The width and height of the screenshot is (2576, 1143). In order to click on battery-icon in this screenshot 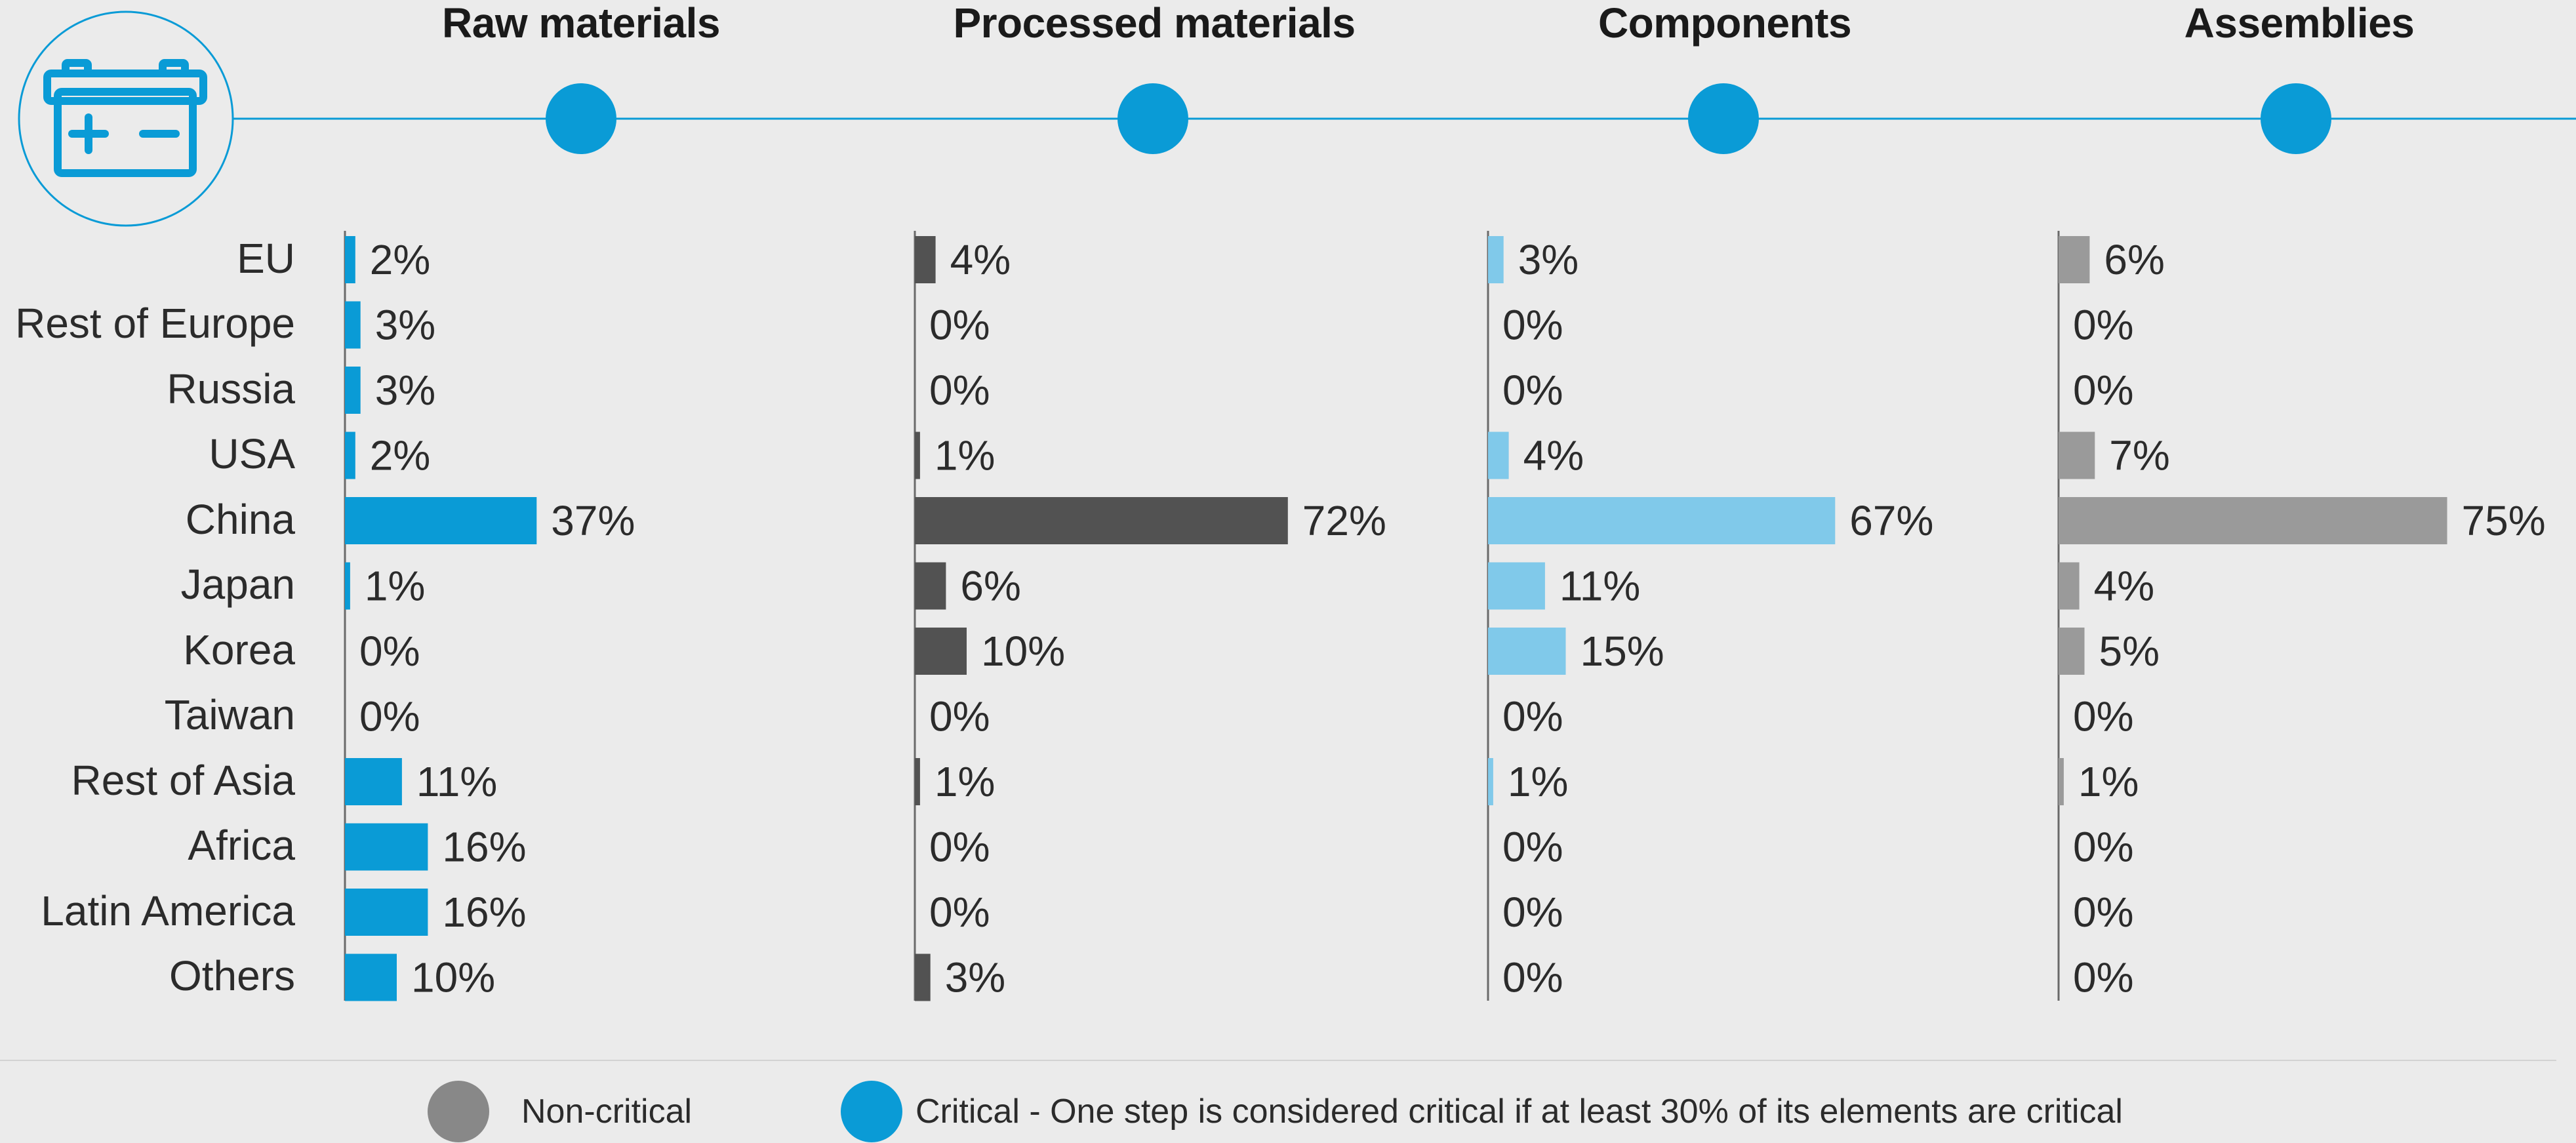, I will do `click(125, 118)`.